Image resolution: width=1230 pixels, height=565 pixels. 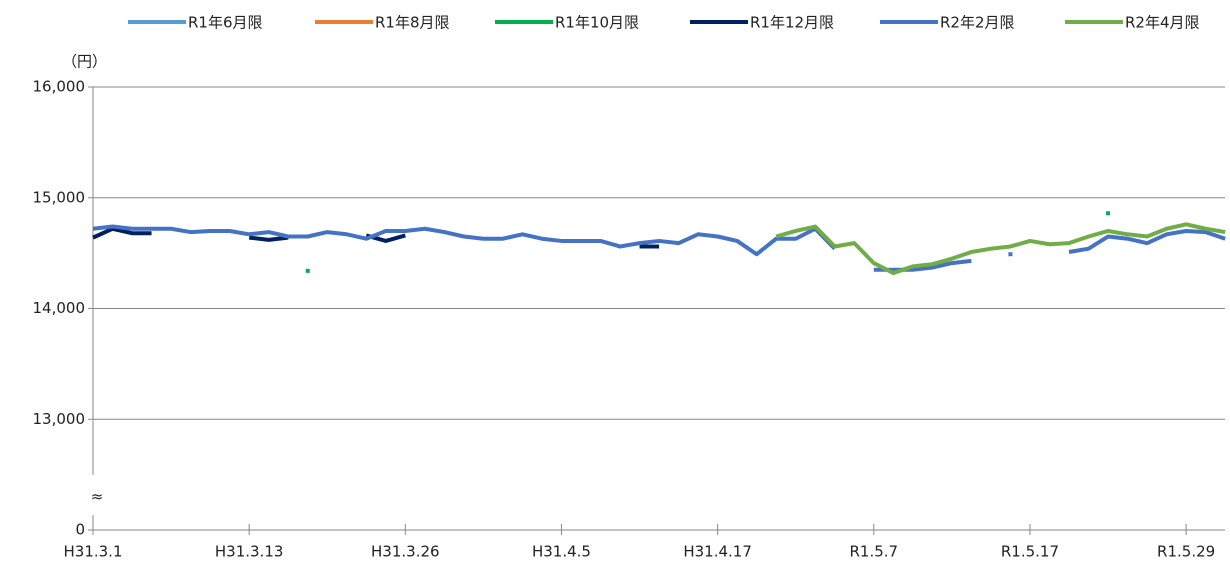 What do you see at coordinates (561, 552) in the screenshot?
I see `x-tick-label: H31.4.5` at bounding box center [561, 552].